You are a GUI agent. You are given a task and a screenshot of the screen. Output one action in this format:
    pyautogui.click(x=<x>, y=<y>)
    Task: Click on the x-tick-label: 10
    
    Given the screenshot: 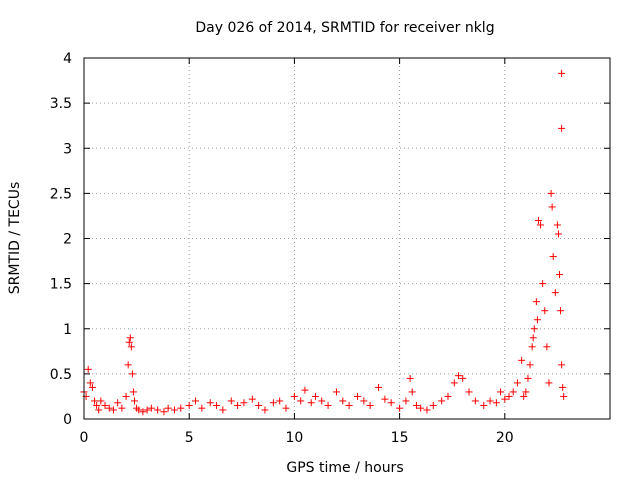 What is the action you would take?
    pyautogui.click(x=294, y=438)
    